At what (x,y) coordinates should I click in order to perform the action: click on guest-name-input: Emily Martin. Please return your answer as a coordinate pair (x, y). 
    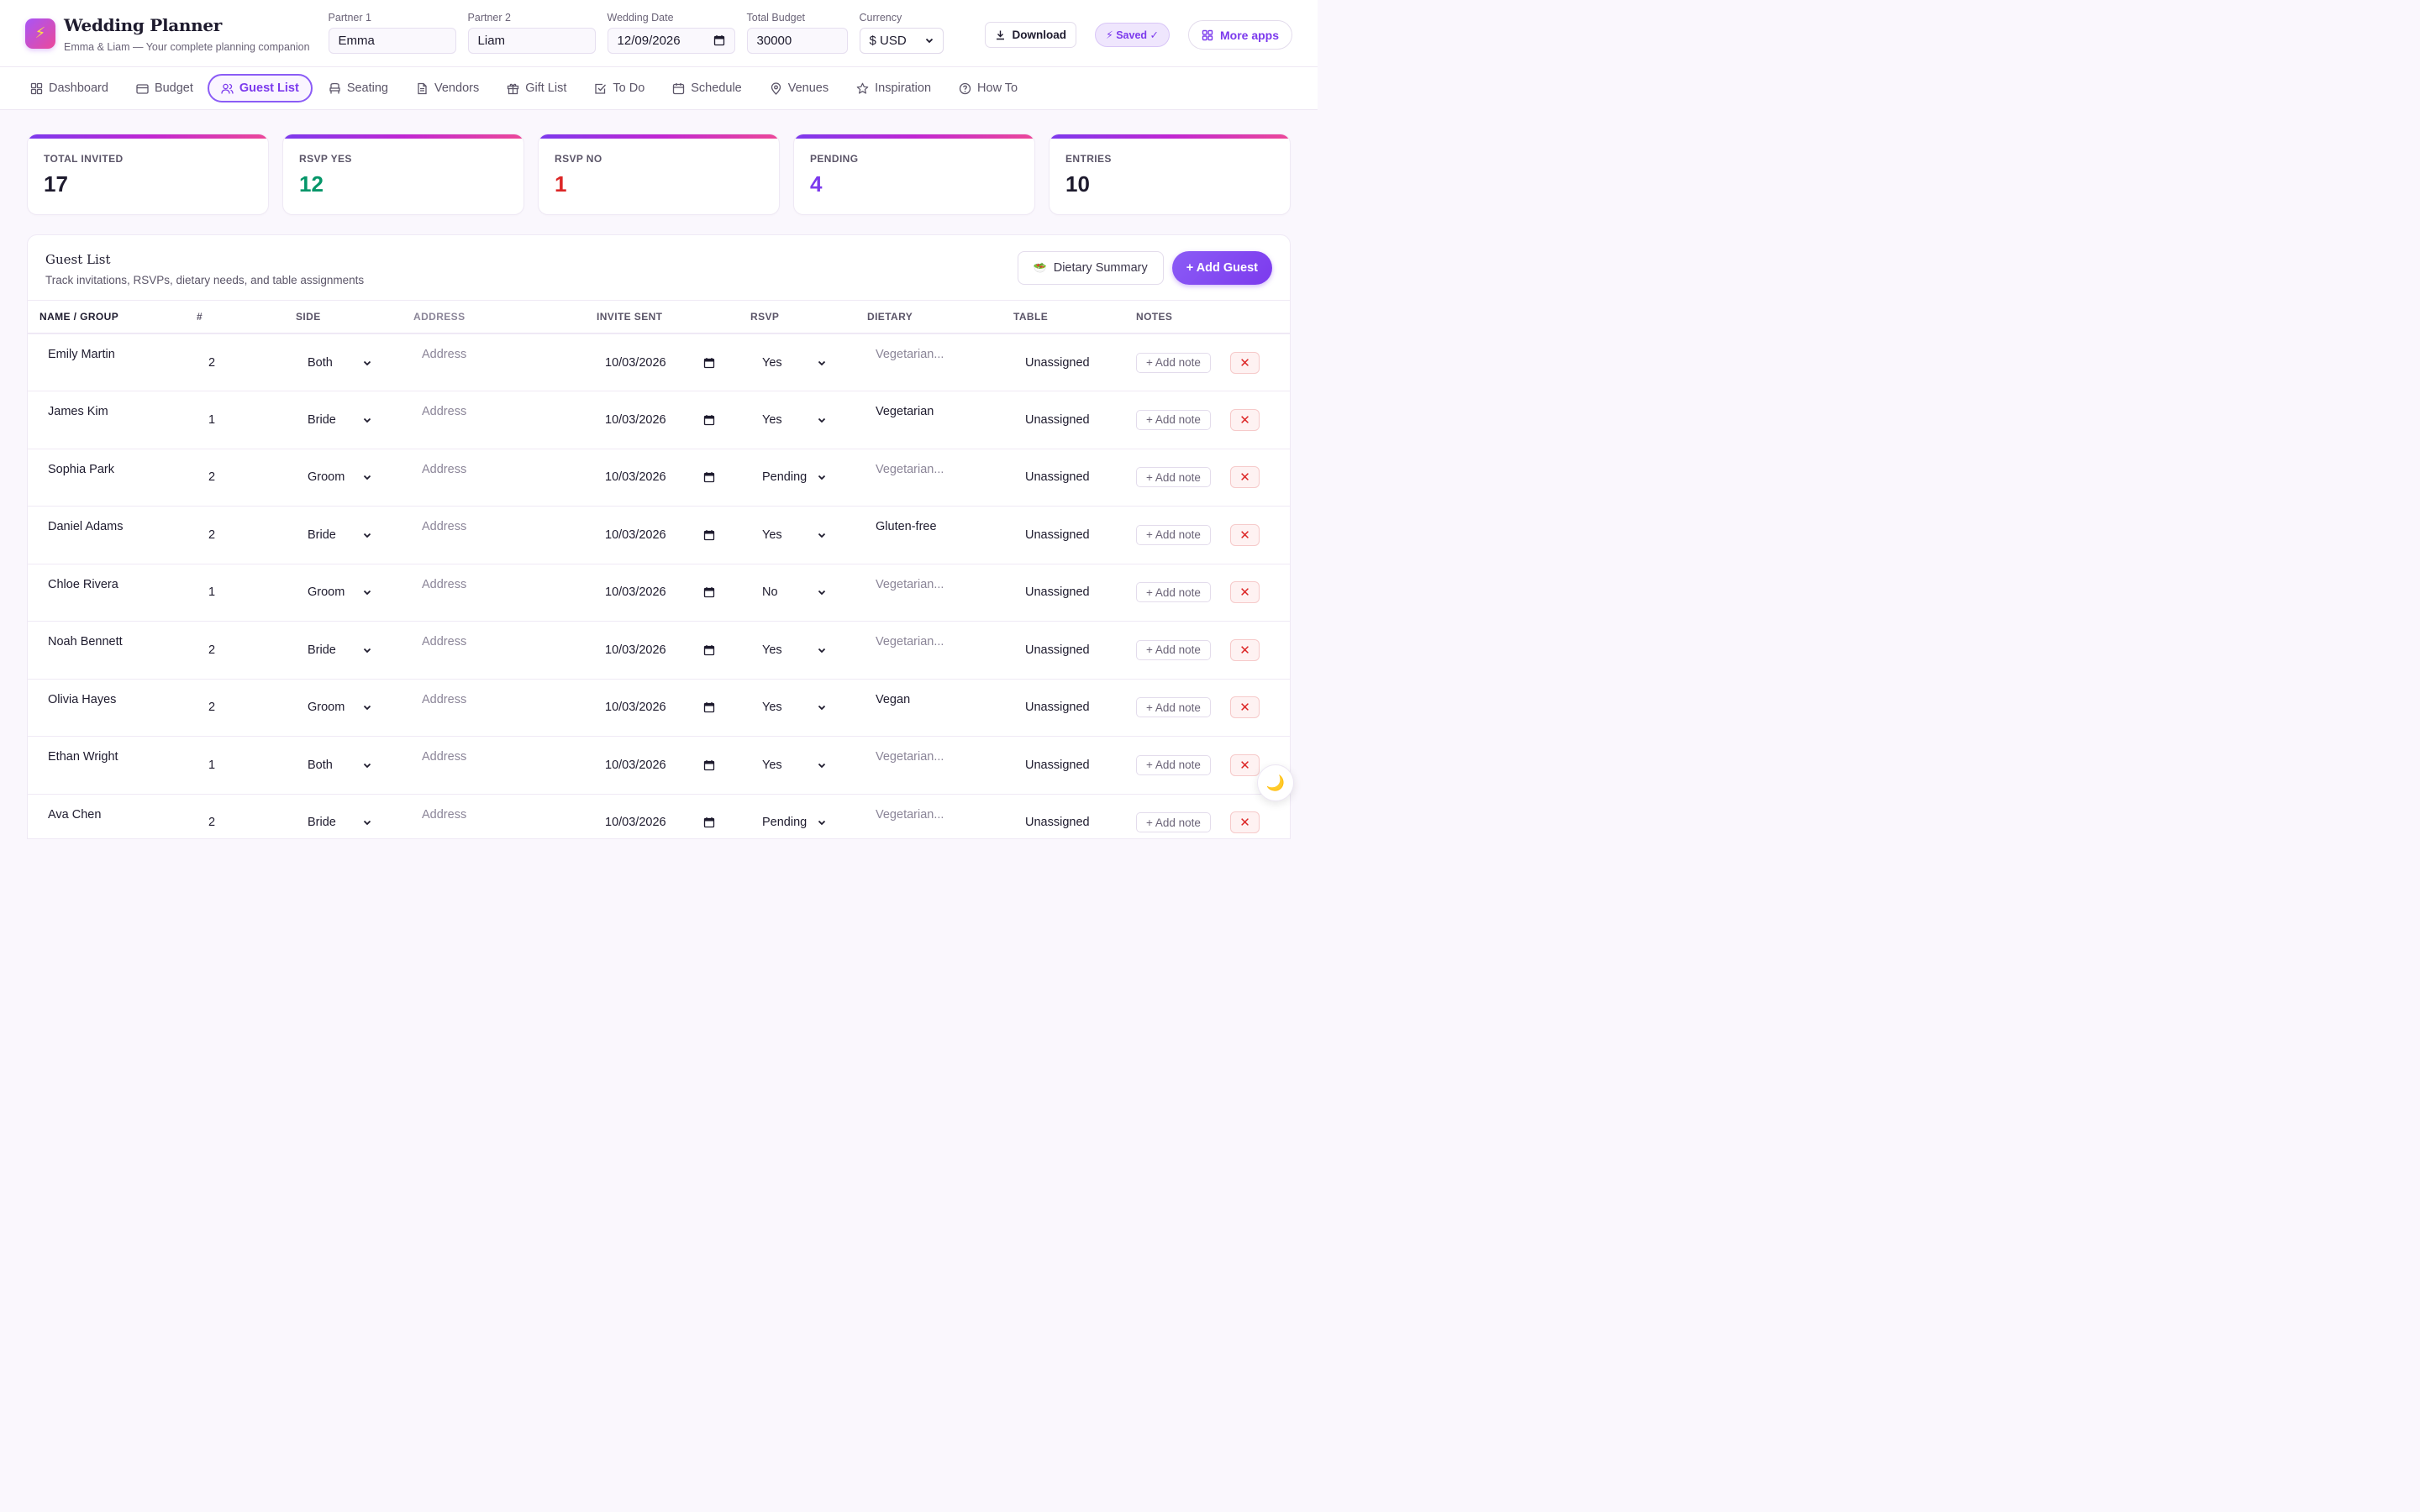
    Looking at the image, I should click on (113, 362).